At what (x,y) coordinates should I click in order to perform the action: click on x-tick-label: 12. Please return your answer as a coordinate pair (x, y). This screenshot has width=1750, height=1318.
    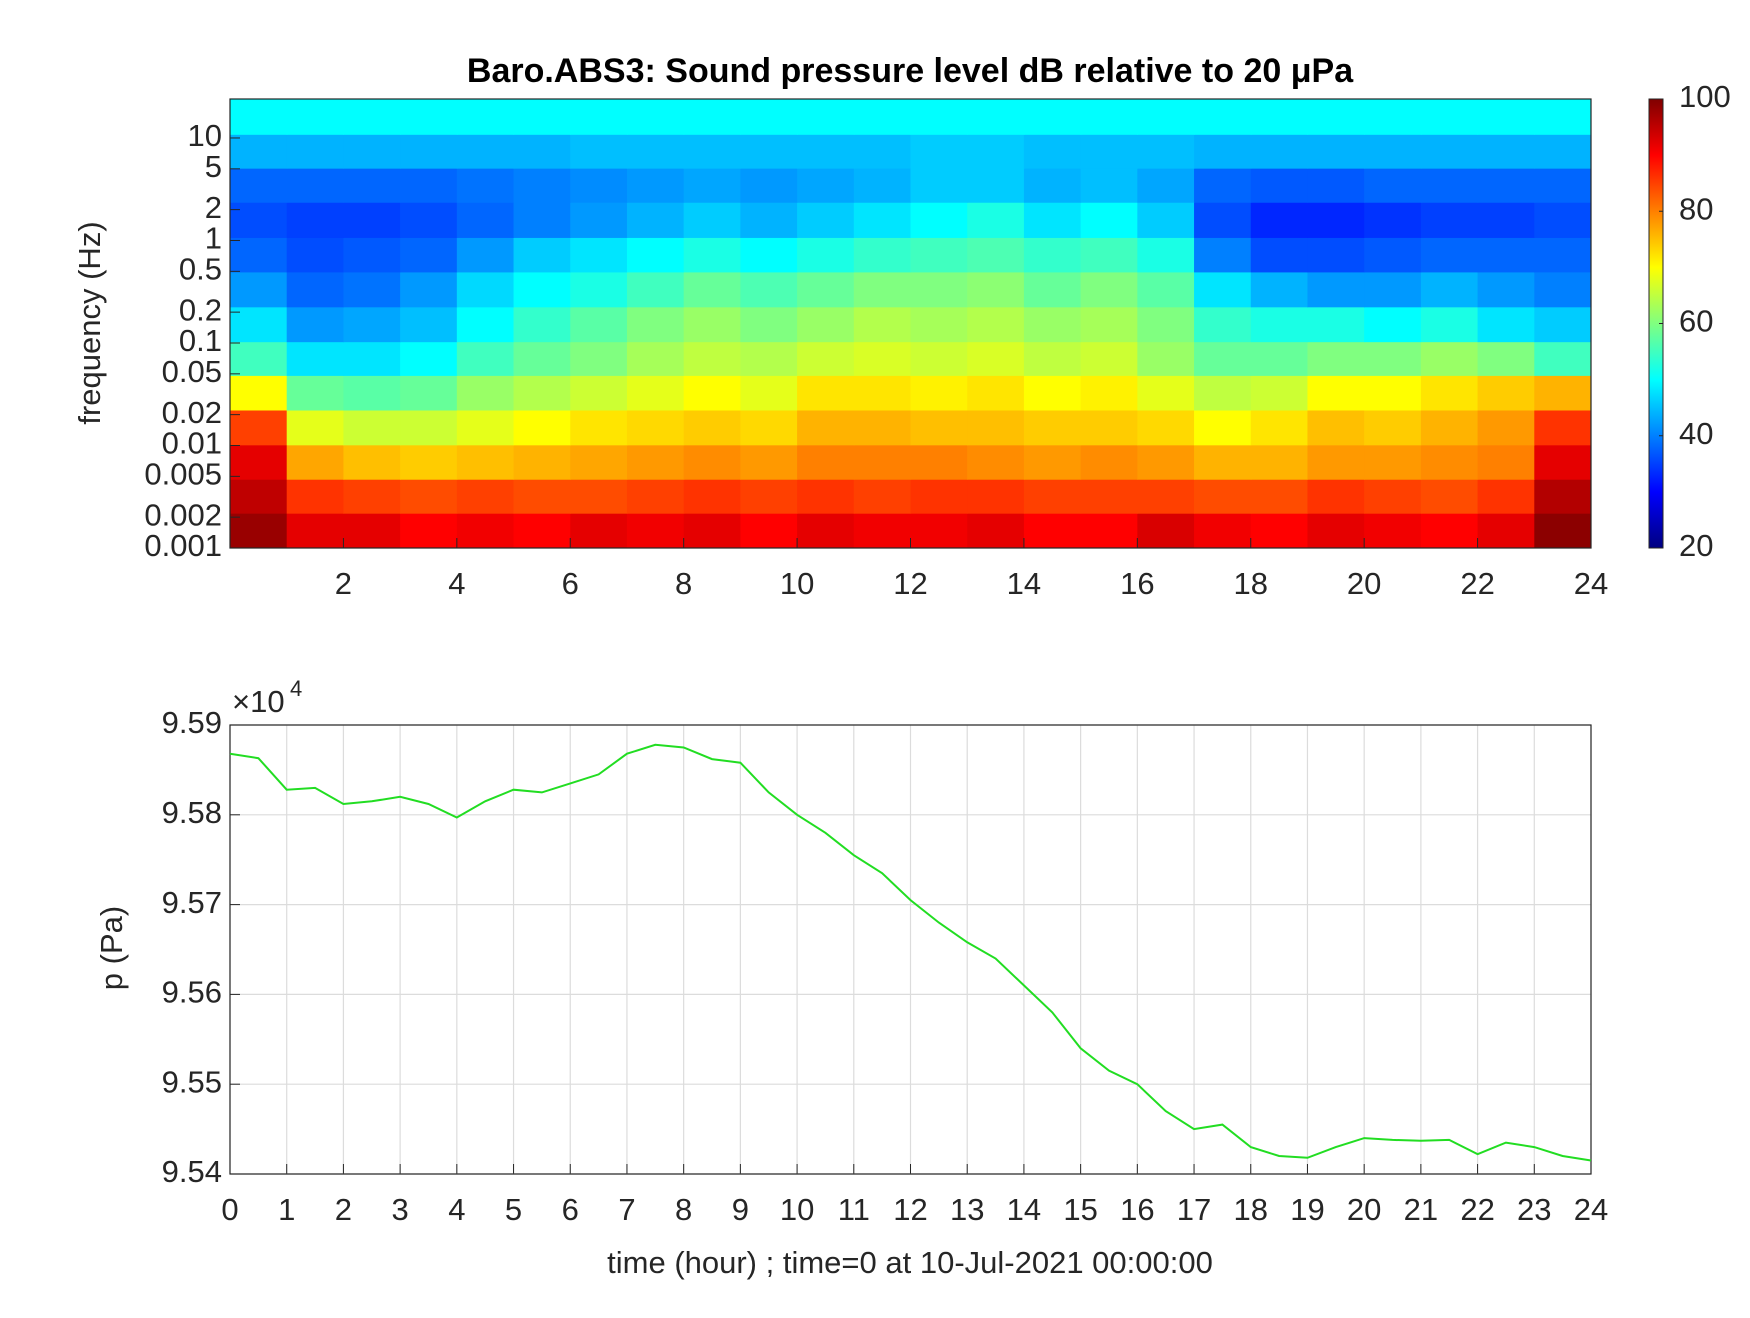
    Looking at the image, I should click on (910, 583).